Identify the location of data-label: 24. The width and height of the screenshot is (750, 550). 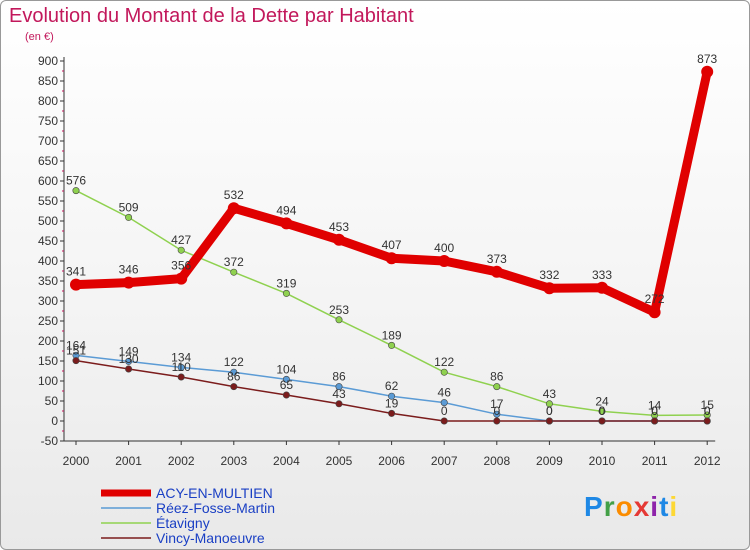
(602, 401).